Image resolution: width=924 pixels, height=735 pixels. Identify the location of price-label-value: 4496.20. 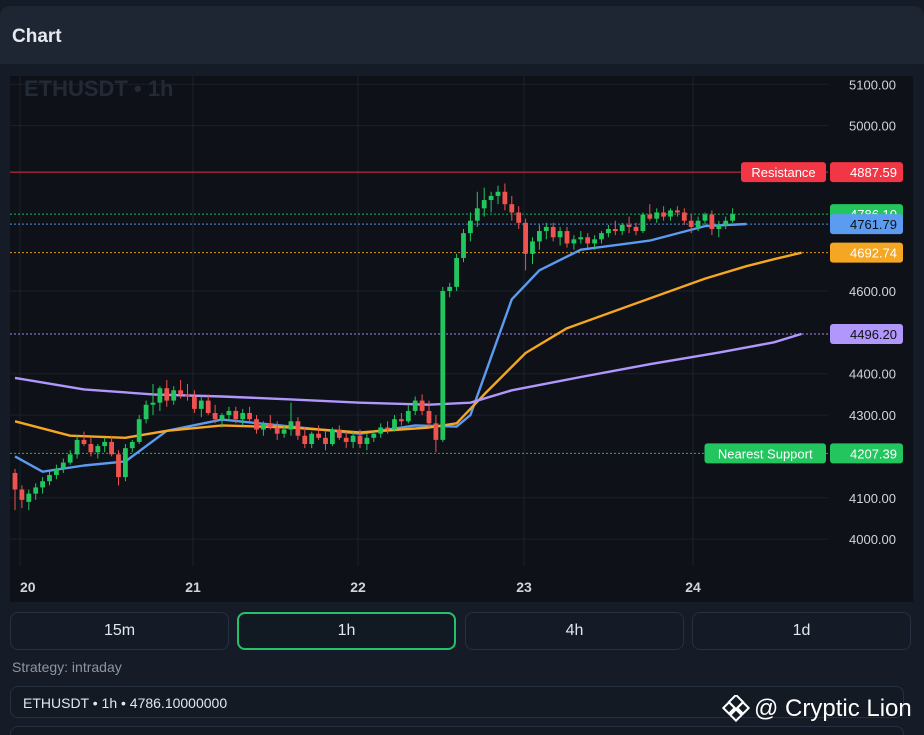
(873, 334).